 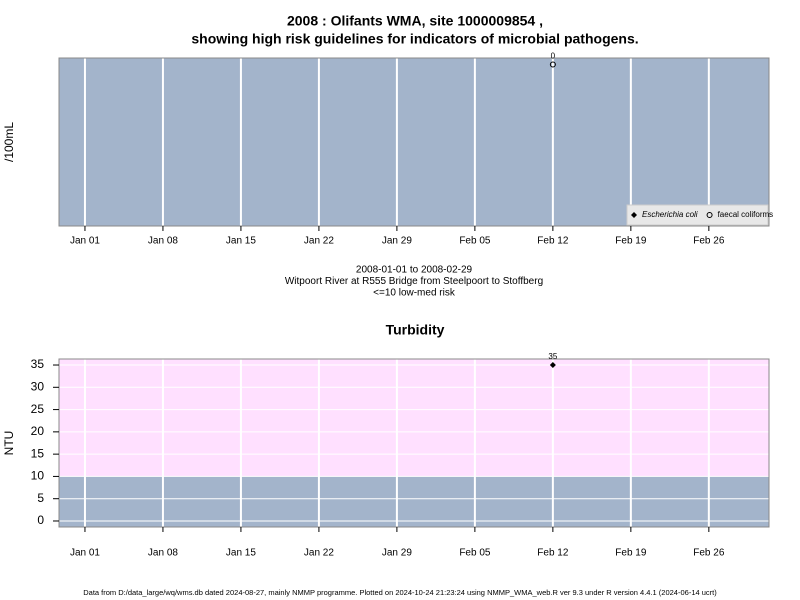 What do you see at coordinates (38, 431) in the screenshot?
I see `y-tick-label: 20` at bounding box center [38, 431].